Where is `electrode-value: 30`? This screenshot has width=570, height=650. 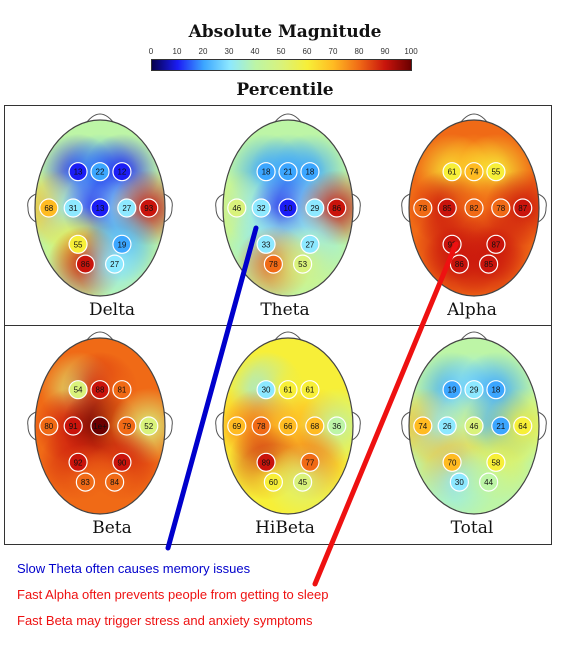
electrode-value: 30 is located at coordinates (266, 390).